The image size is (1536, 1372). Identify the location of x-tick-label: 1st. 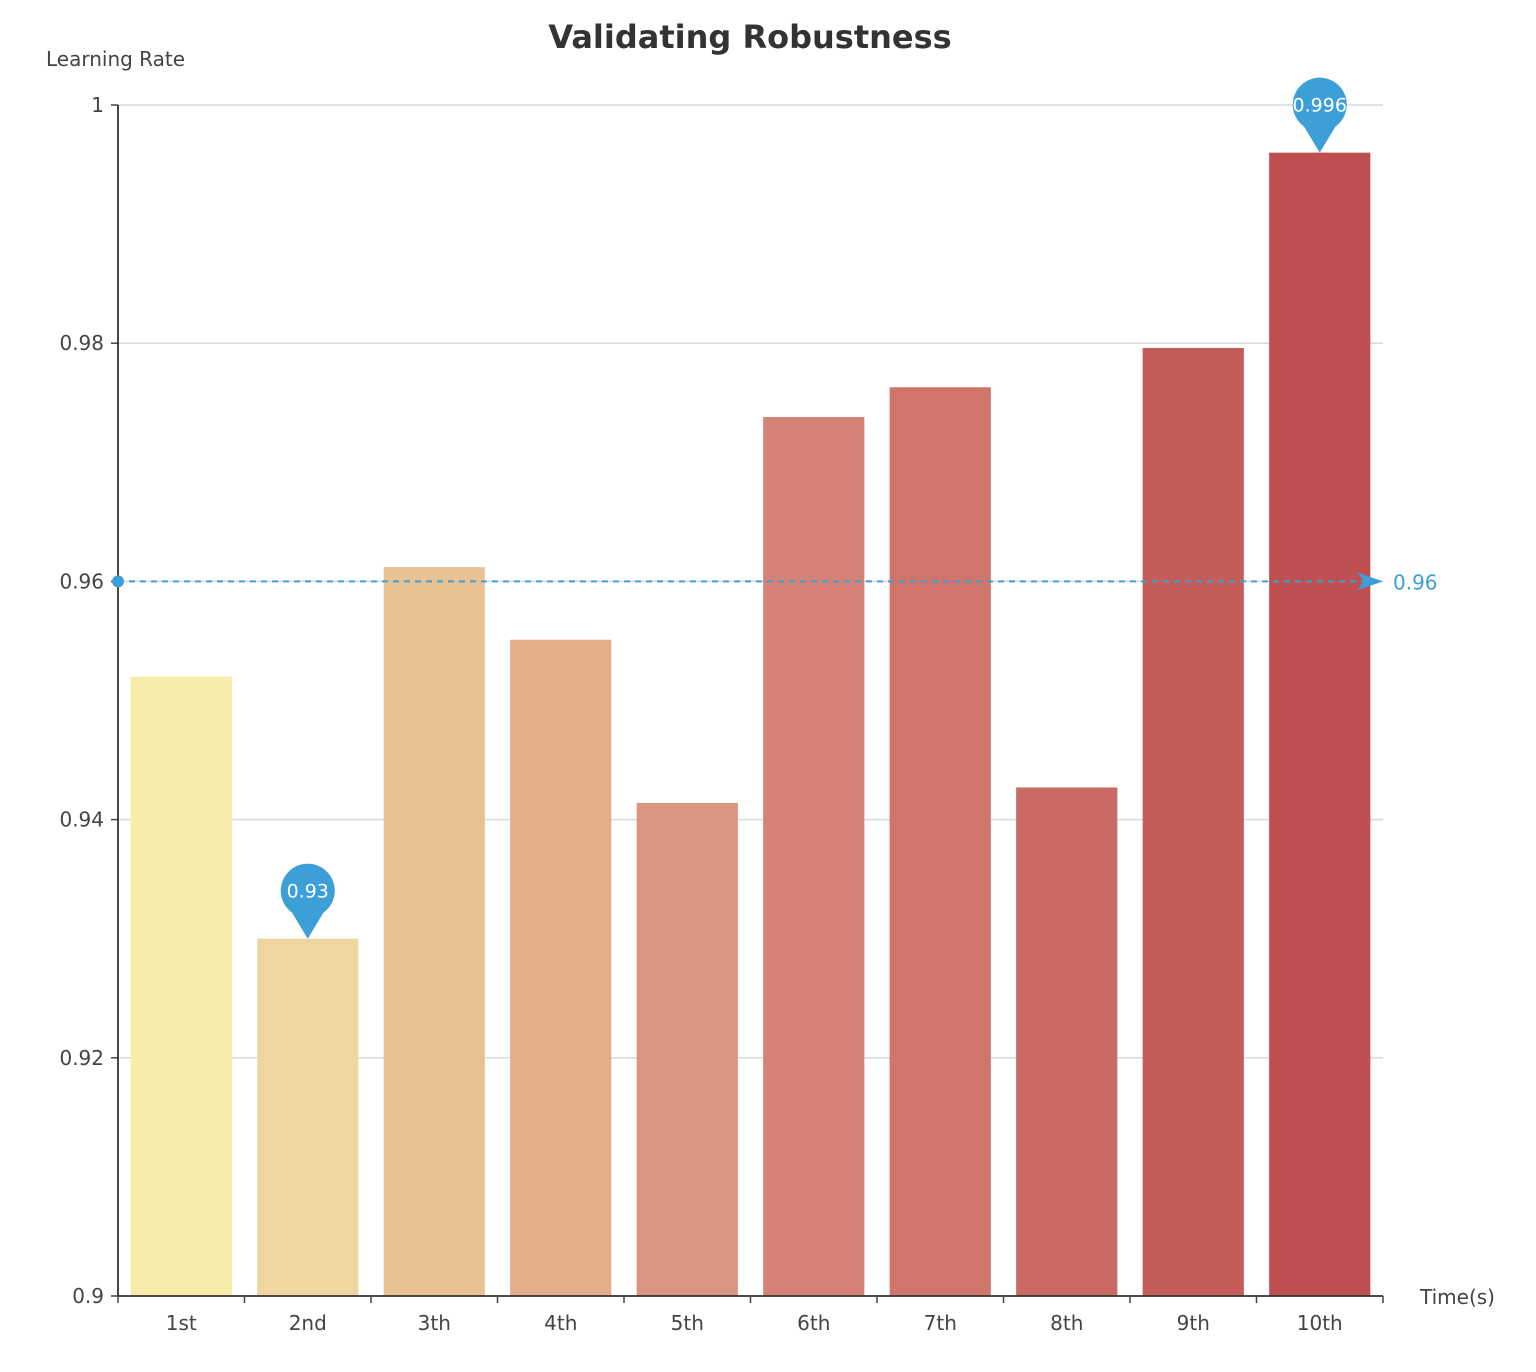
(181, 1323).